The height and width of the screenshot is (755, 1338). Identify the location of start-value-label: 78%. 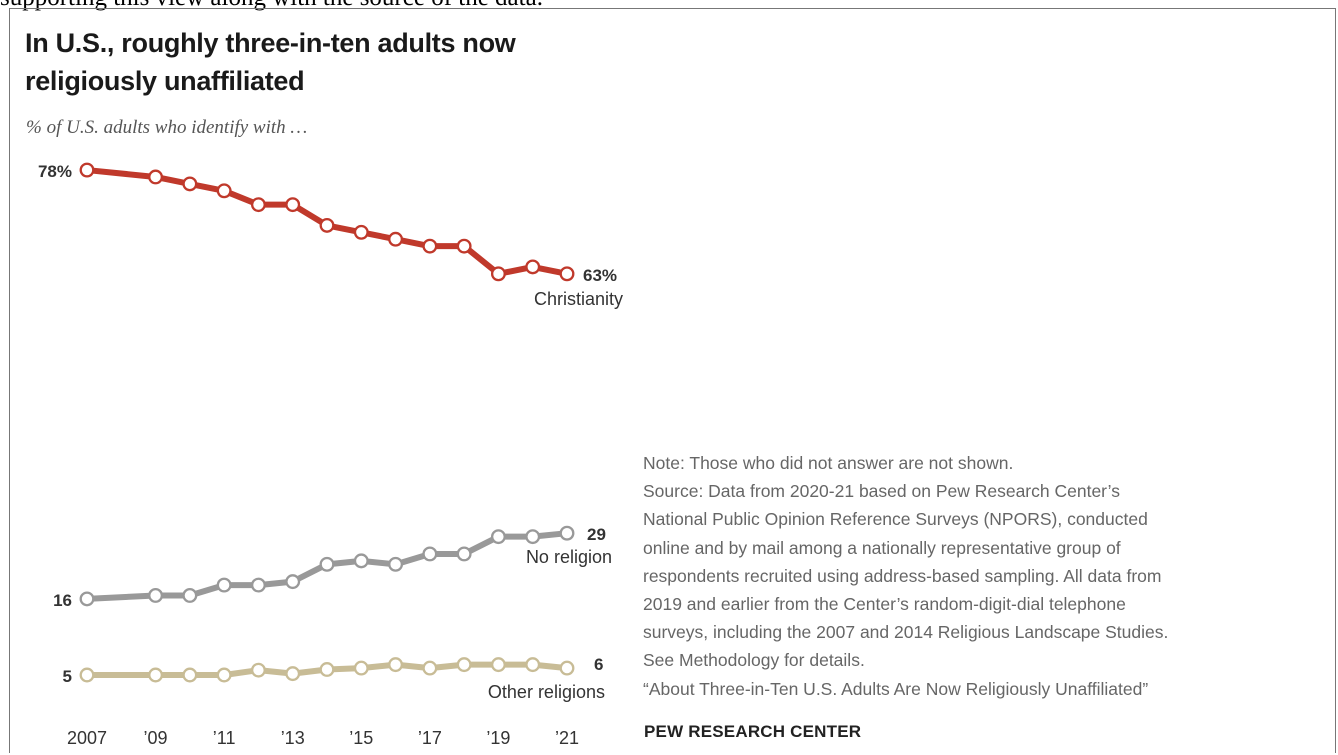
(55, 171).